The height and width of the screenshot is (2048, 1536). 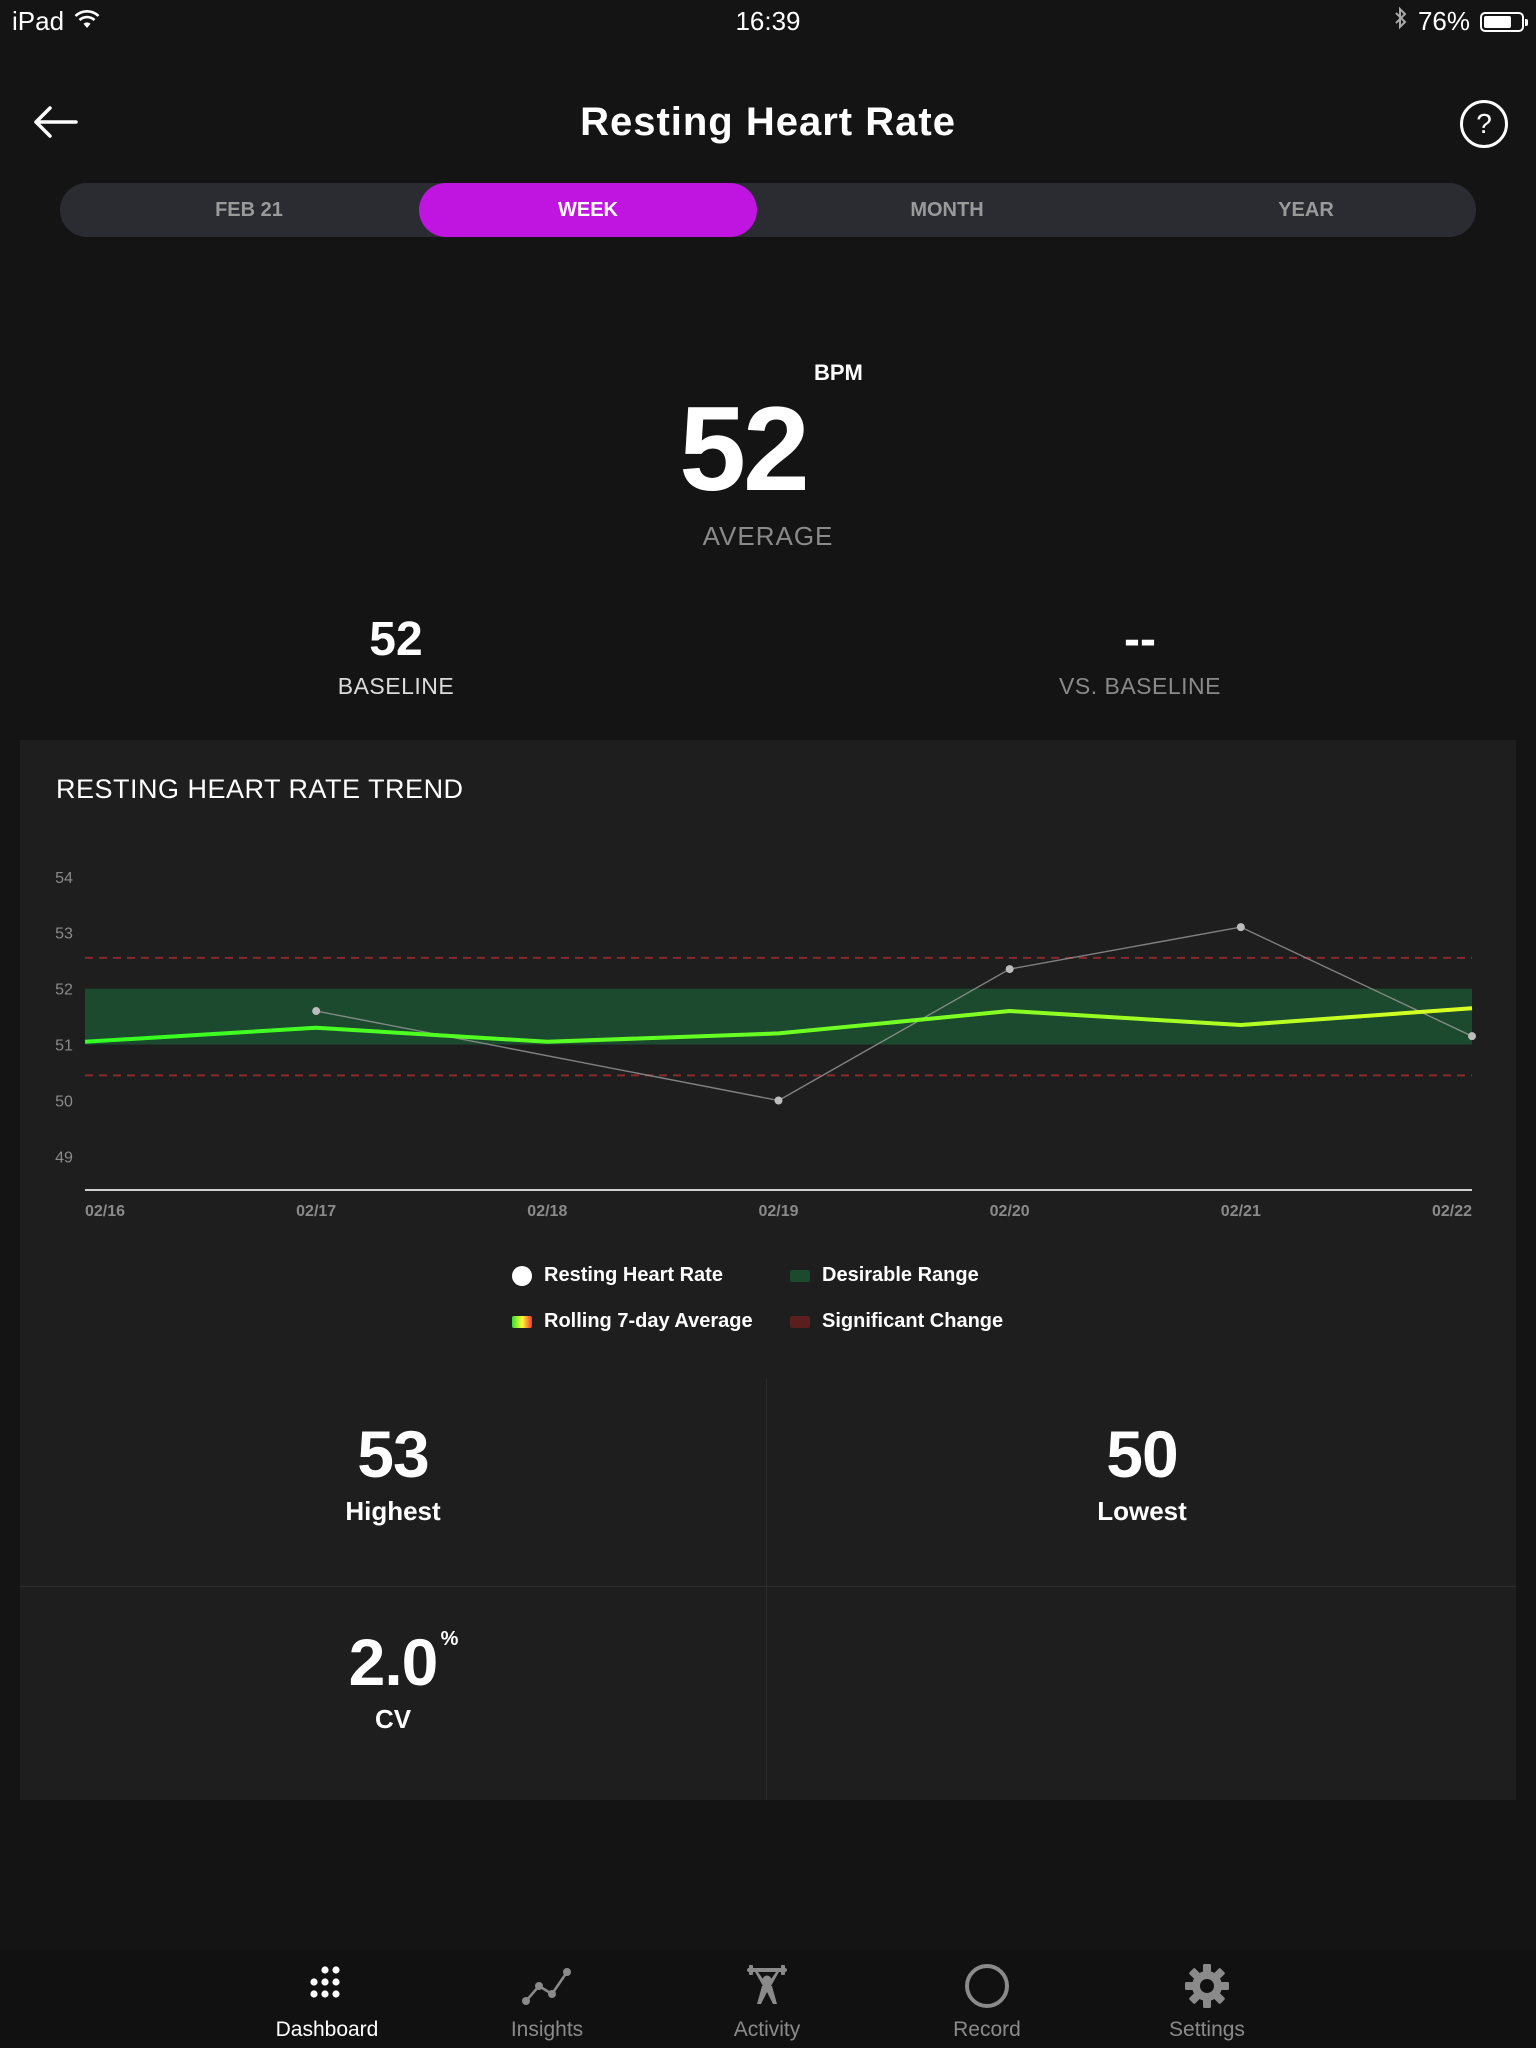 I want to click on page-title: Resting Heart Rate, so click(x=768, y=122).